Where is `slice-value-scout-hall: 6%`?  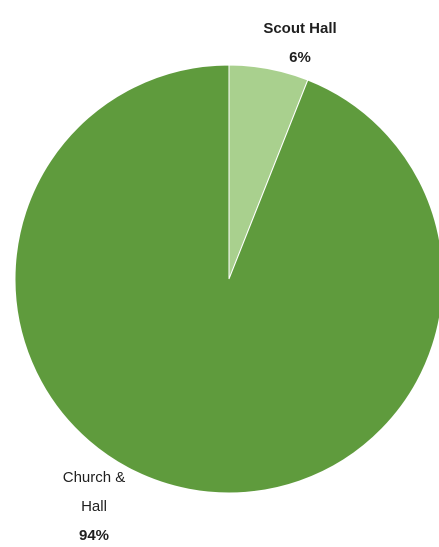
slice-value-scout-hall: 6% is located at coordinates (300, 57).